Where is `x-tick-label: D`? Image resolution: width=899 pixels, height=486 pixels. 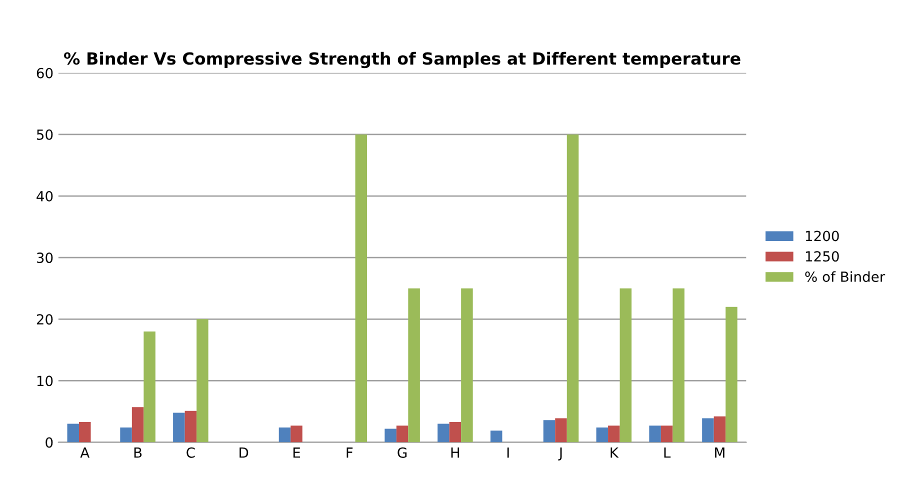 x-tick-label: D is located at coordinates (244, 453).